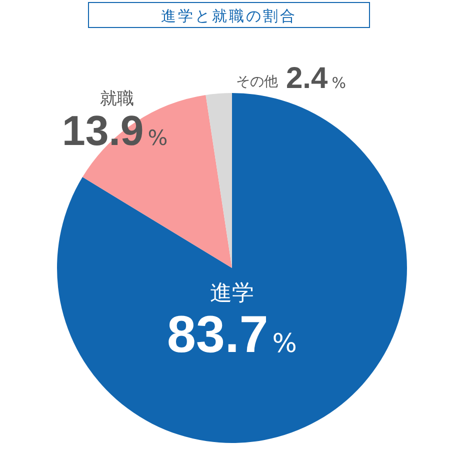 This screenshot has height=450, width=450. What do you see at coordinates (229, 15) in the screenshot?
I see `chart-title: 進学と就職の割合` at bounding box center [229, 15].